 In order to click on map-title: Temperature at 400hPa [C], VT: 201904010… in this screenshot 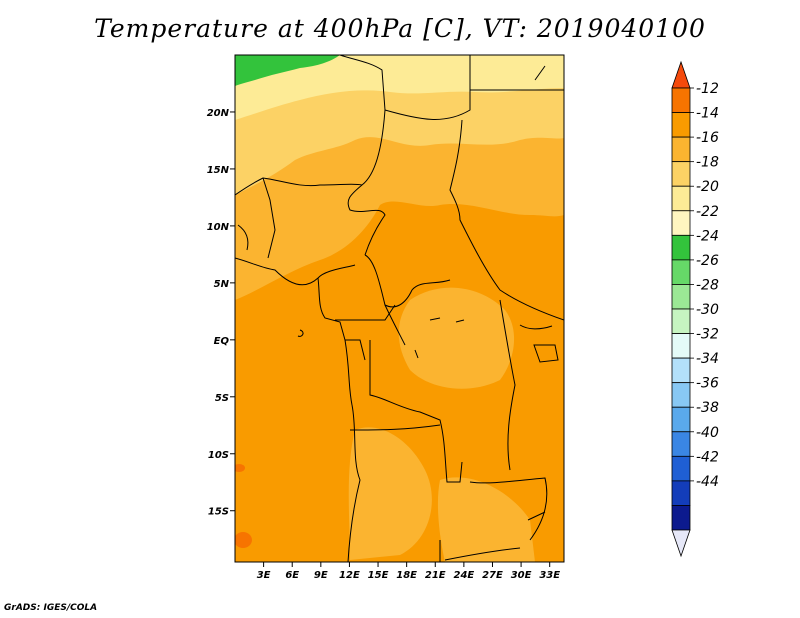, I will do `click(400, 28)`.